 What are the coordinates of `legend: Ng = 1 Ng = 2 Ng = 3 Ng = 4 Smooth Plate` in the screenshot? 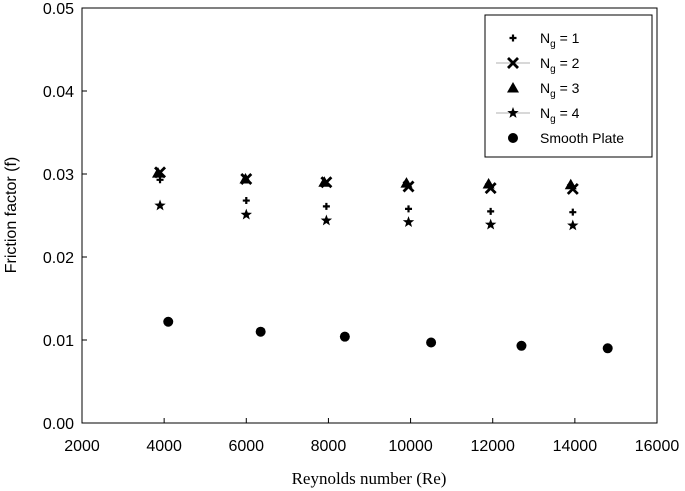 It's located at (568, 86).